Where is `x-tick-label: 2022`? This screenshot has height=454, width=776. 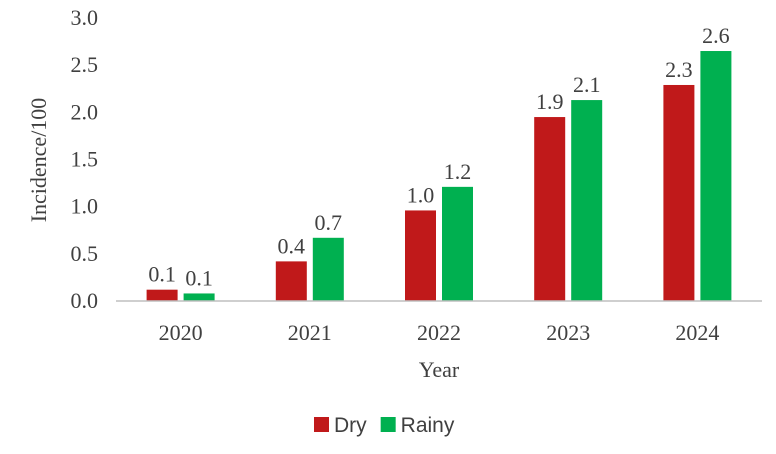 x-tick-label: 2022 is located at coordinates (439, 332).